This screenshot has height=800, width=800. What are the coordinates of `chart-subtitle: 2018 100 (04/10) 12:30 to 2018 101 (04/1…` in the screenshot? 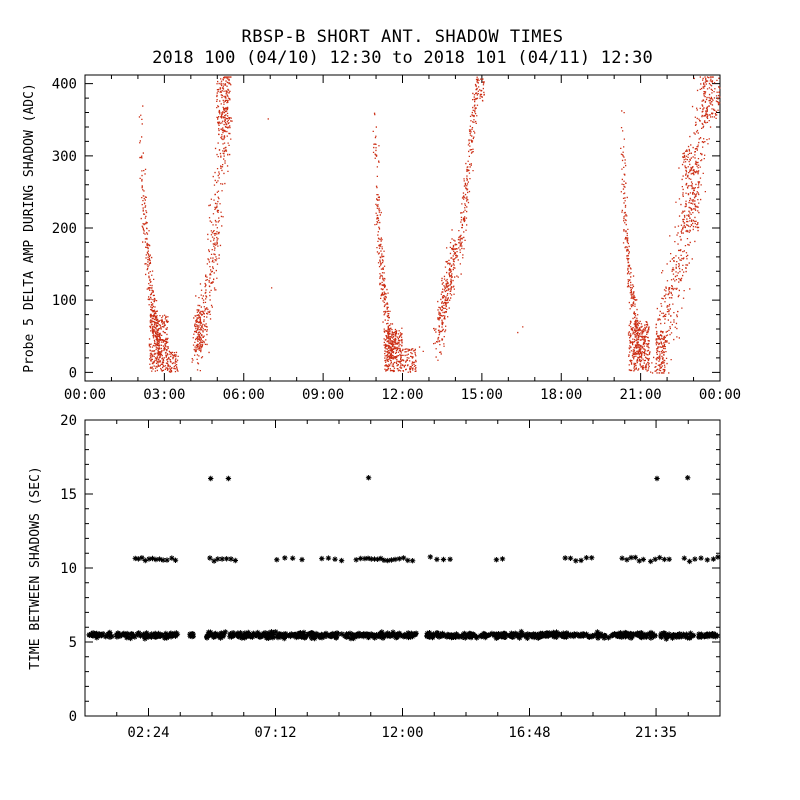 It's located at (402, 58).